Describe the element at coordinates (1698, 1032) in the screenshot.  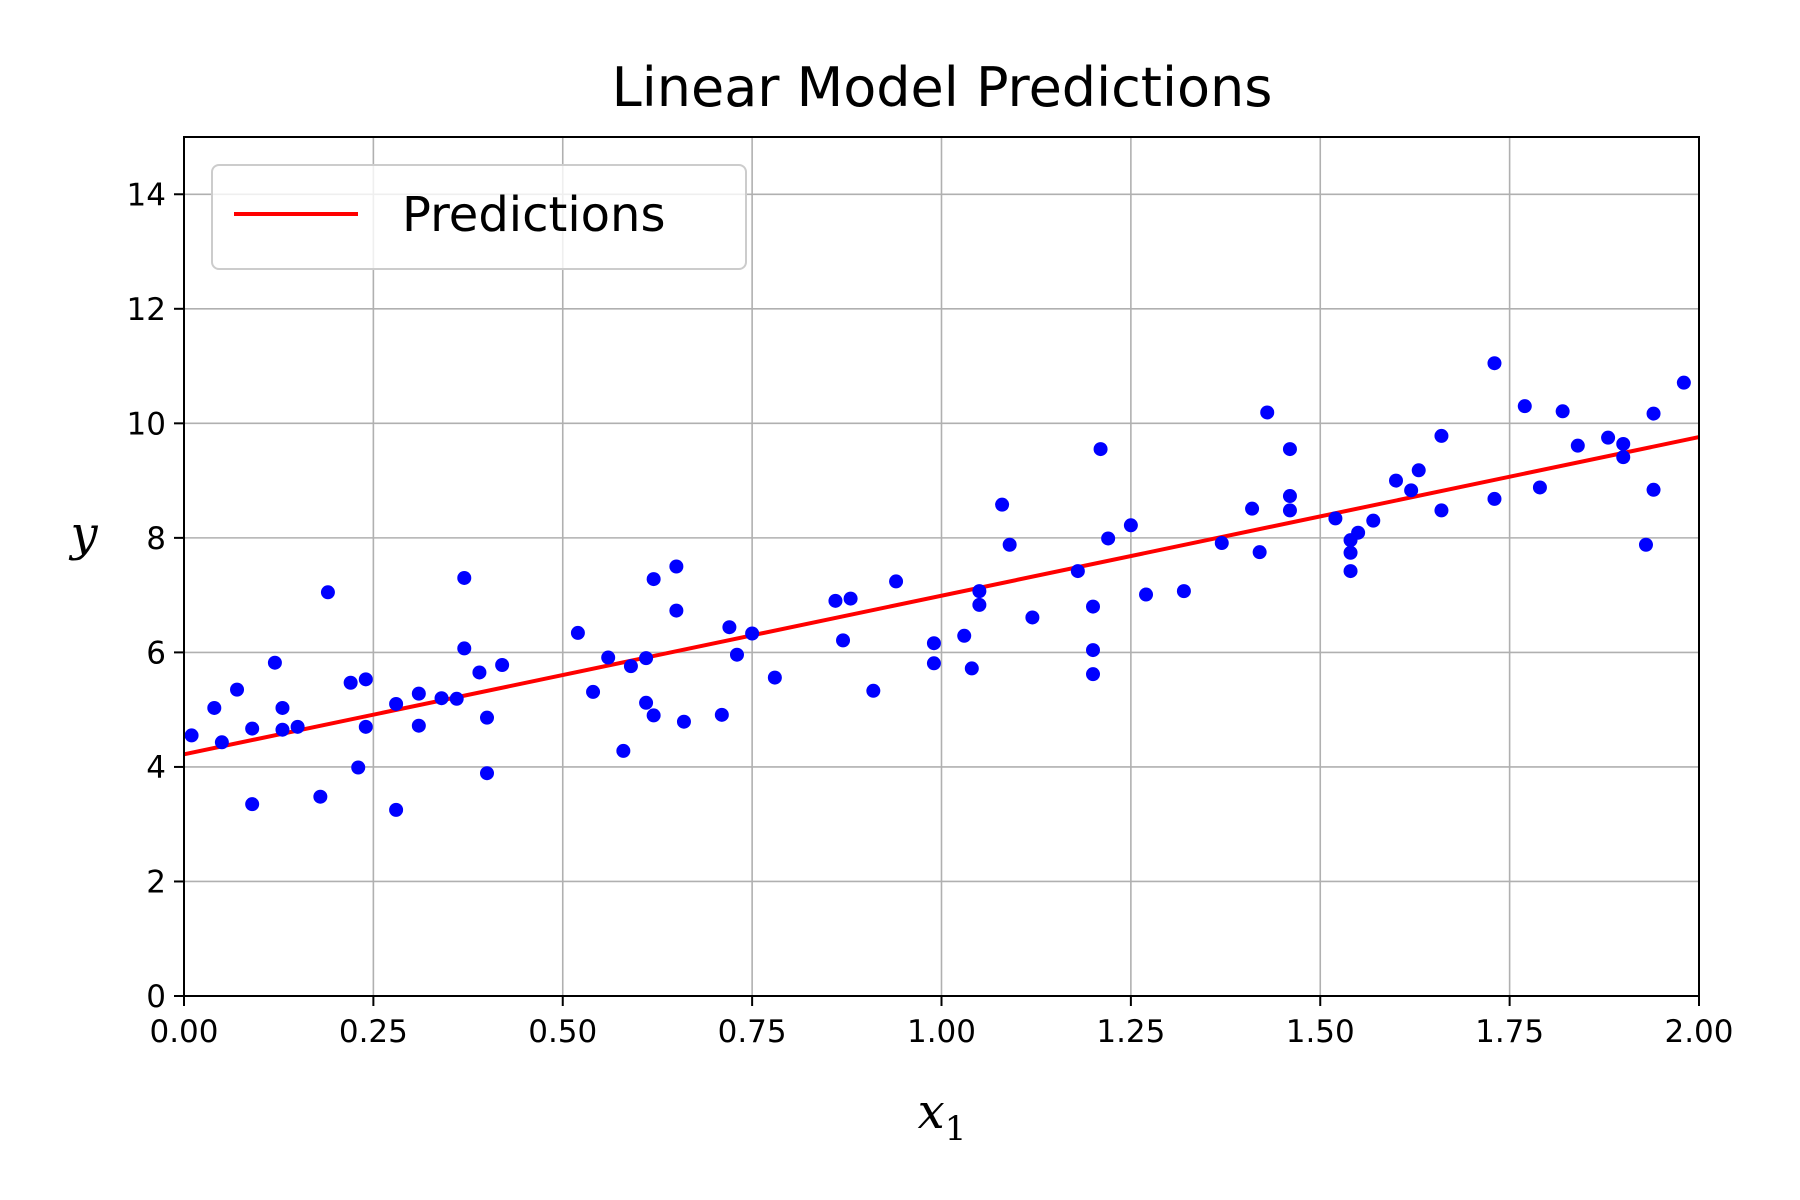
I see `x-tick-label: 2.00` at that location.